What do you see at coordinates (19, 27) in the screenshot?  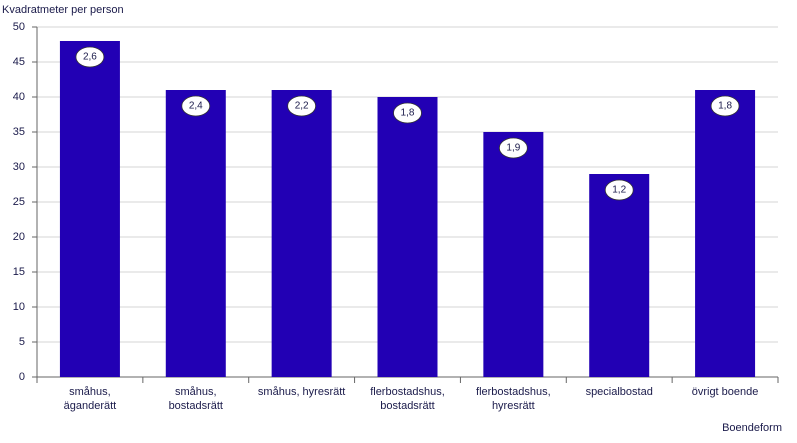 I see `y-tick-label: 50` at bounding box center [19, 27].